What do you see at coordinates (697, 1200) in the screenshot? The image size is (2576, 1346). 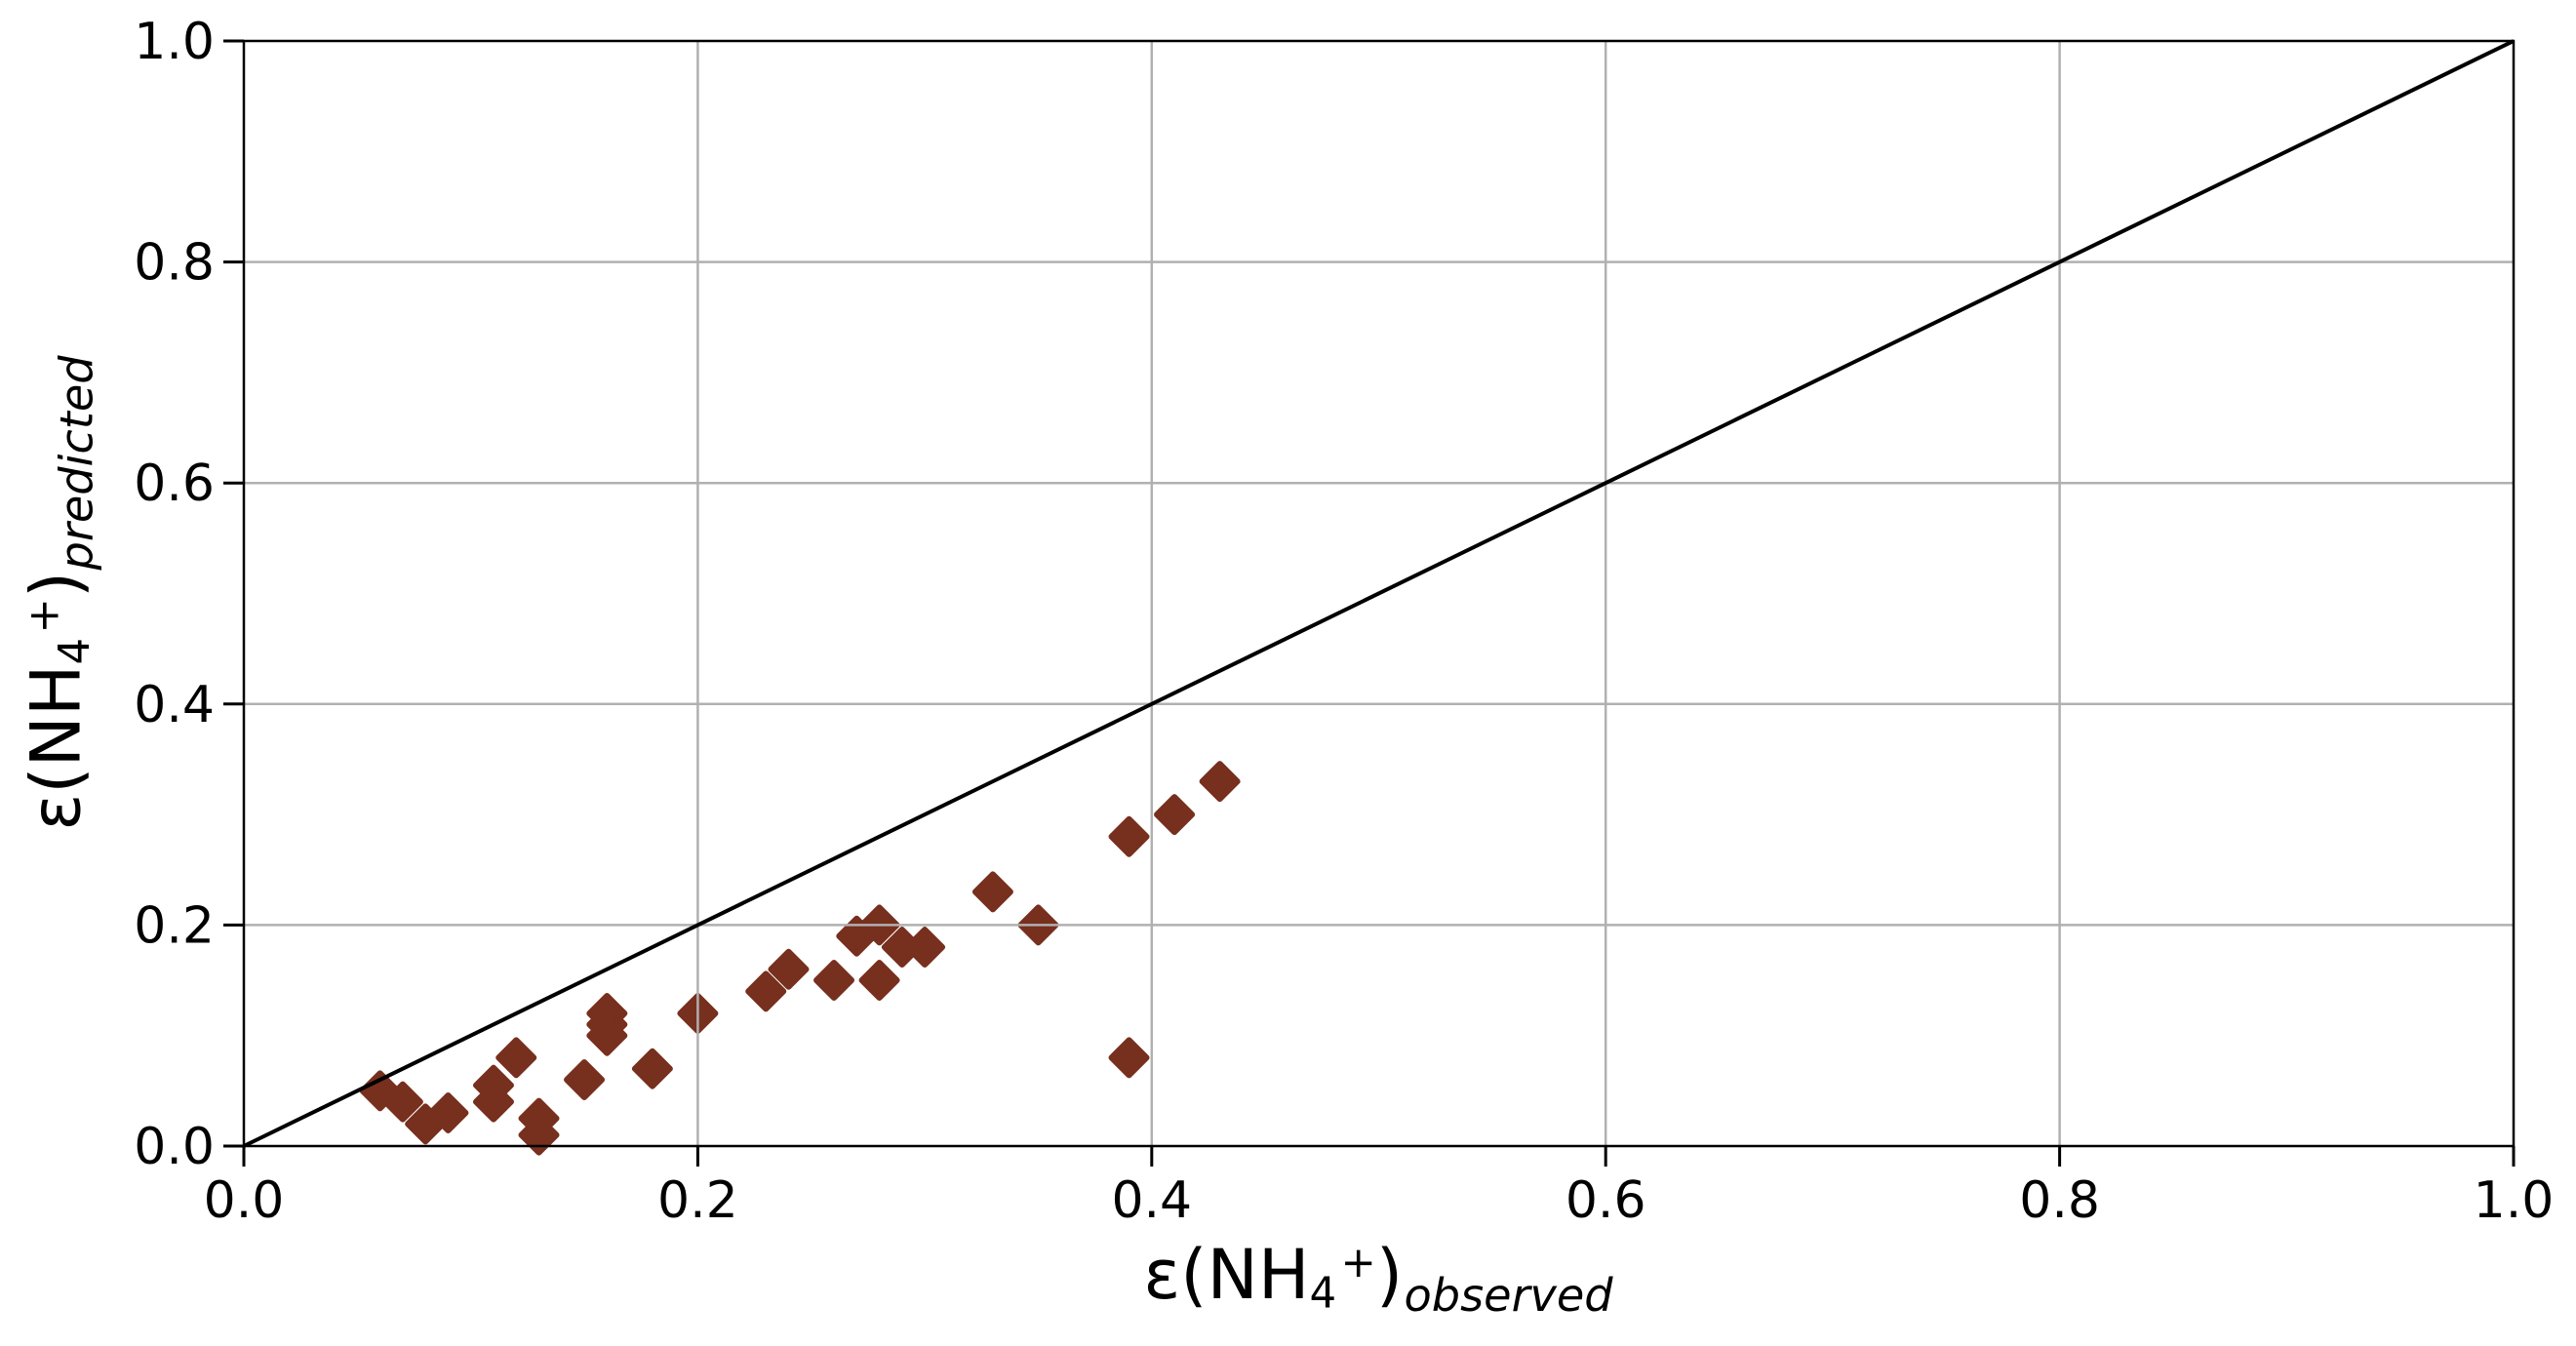 I see `x-tick-label: 0.2` at bounding box center [697, 1200].